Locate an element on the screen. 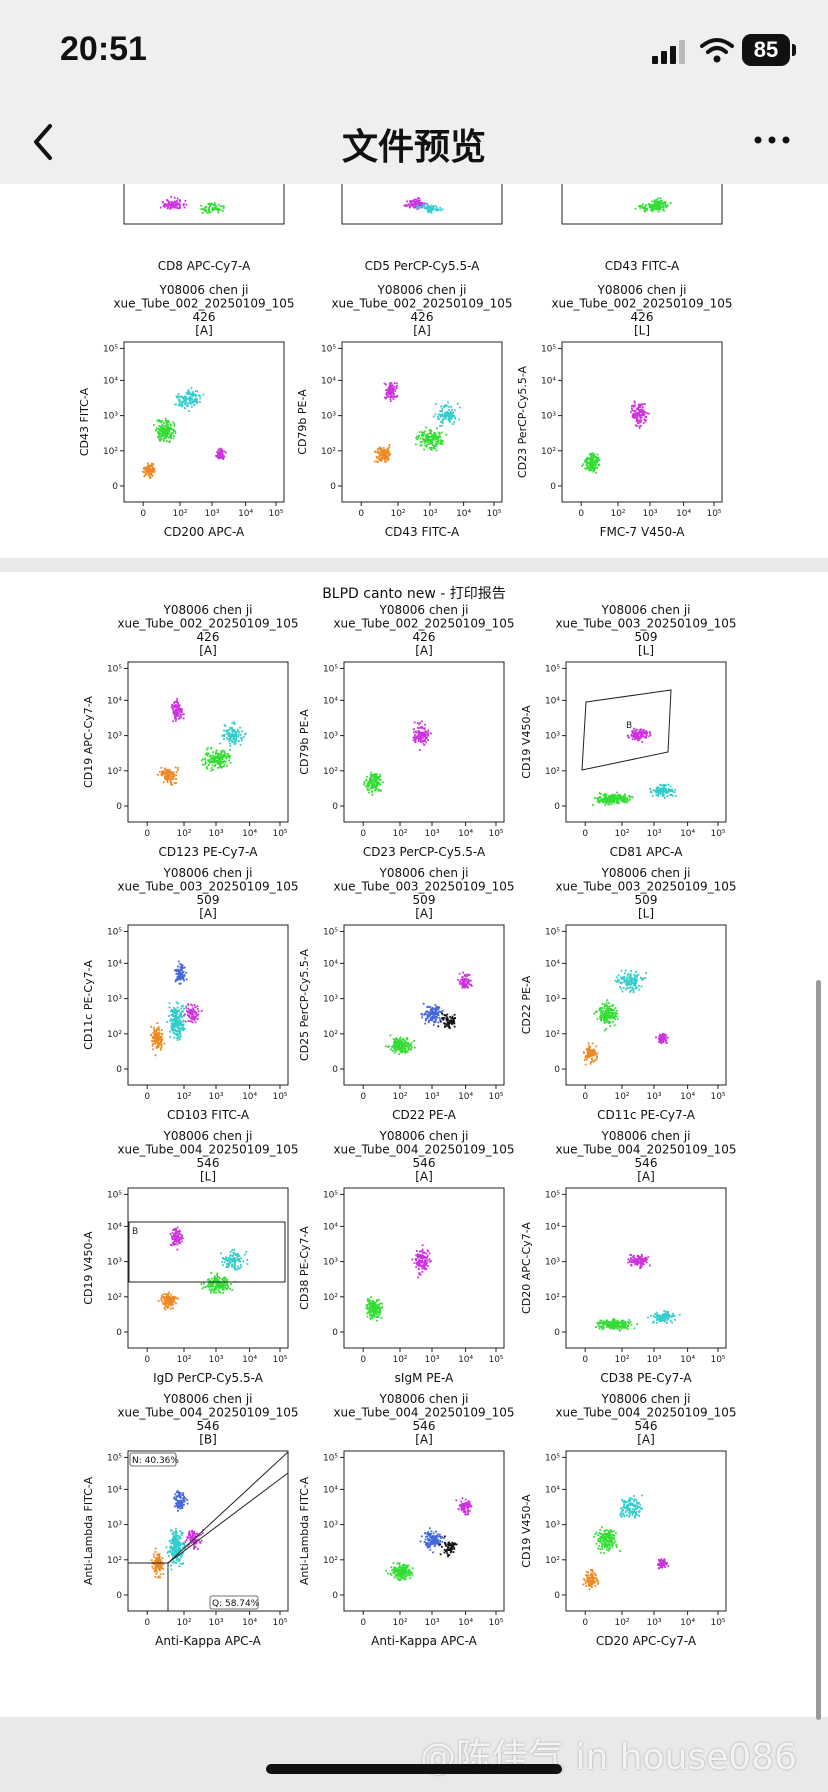  x-axis-label: IgD PerCP-Cy5.5-A is located at coordinates (208, 1378).